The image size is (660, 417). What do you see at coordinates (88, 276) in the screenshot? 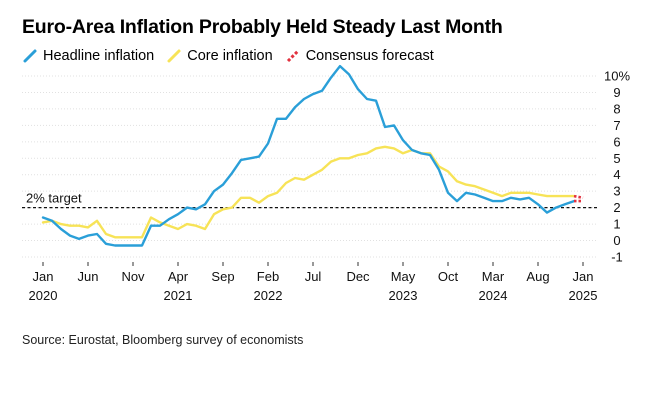
I see `x-tick-label: Jun` at bounding box center [88, 276].